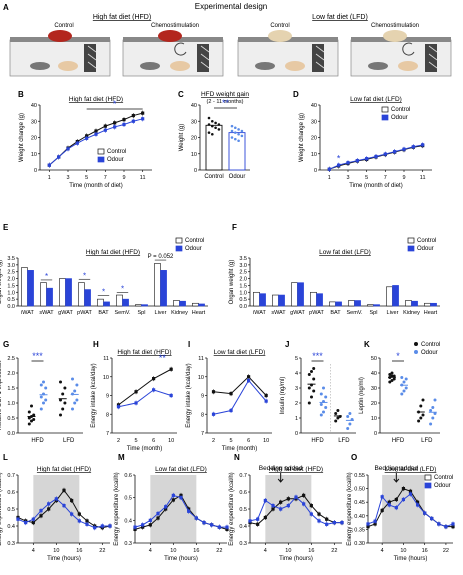  I want to click on x-axis-label: Time (month of diet), so click(375, 186).